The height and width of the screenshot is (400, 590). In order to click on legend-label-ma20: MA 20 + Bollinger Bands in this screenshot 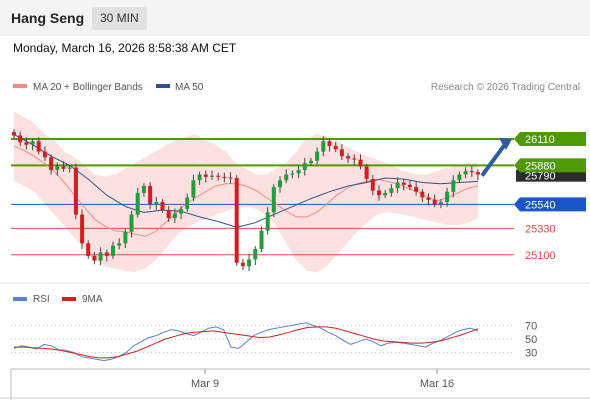, I will do `click(88, 87)`.